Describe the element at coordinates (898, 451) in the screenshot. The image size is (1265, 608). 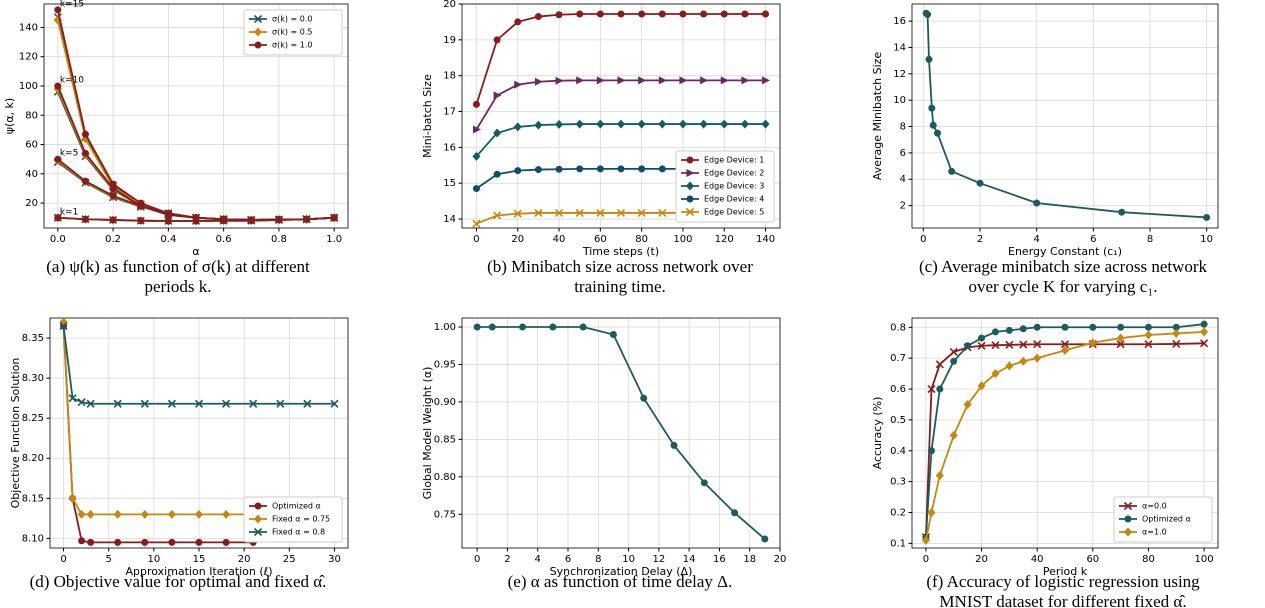
I see `y-tick-label: 0.4` at that location.